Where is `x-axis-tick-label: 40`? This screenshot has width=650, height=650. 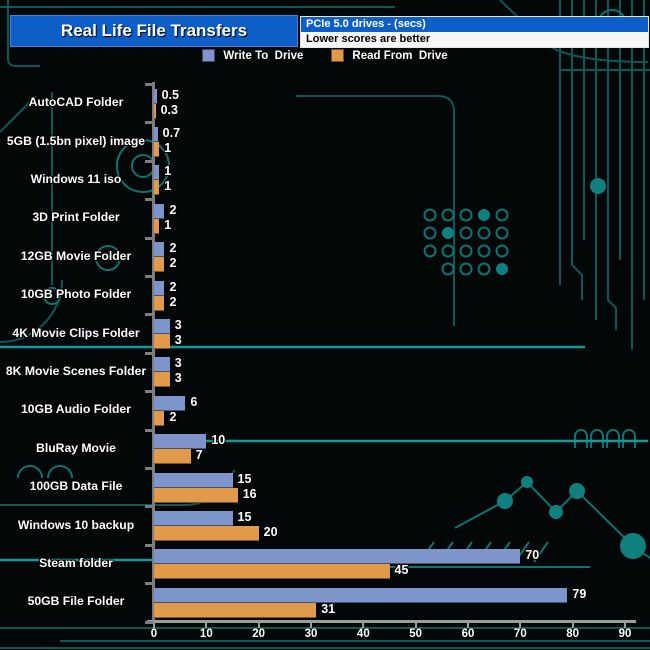 x-axis-tick-label: 40 is located at coordinates (363, 634).